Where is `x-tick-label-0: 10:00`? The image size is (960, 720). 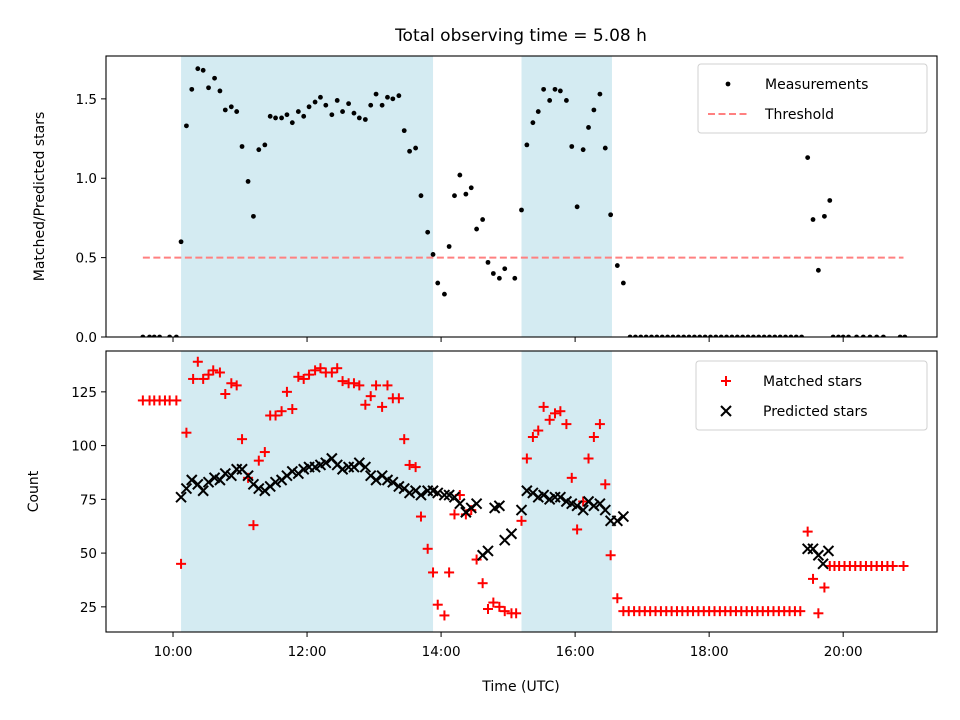 x-tick-label-0: 10:00 is located at coordinates (173, 652).